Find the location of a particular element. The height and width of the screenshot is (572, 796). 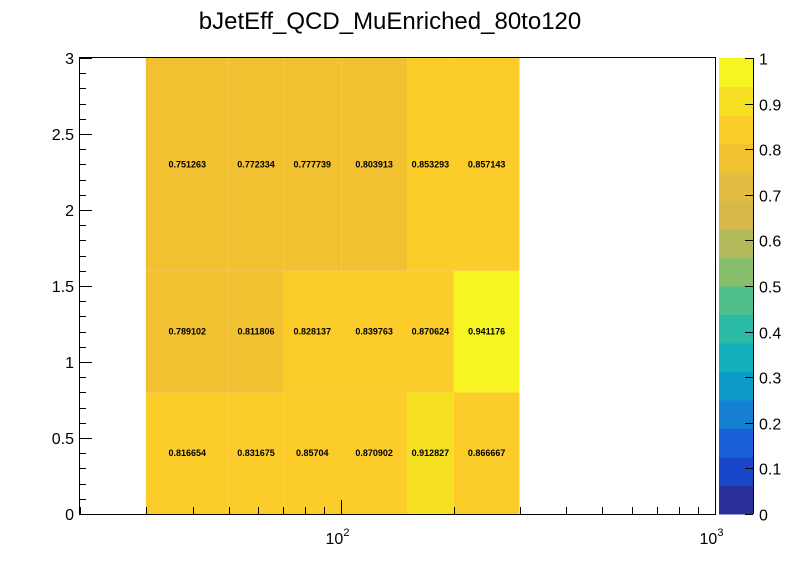

cell-value-label: 0.853293 is located at coordinates (431, 164).